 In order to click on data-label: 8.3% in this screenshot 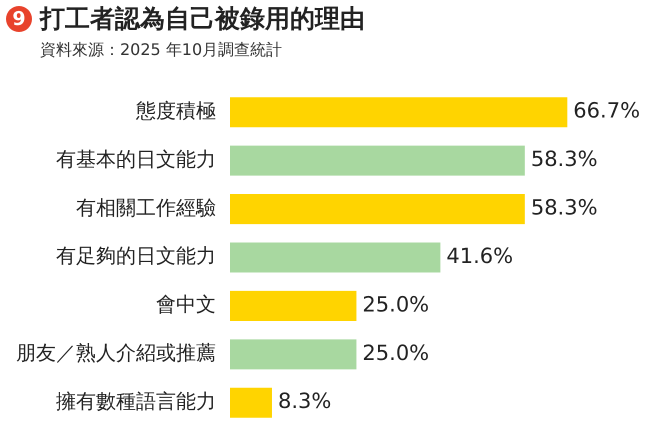, I will do `click(305, 401)`.